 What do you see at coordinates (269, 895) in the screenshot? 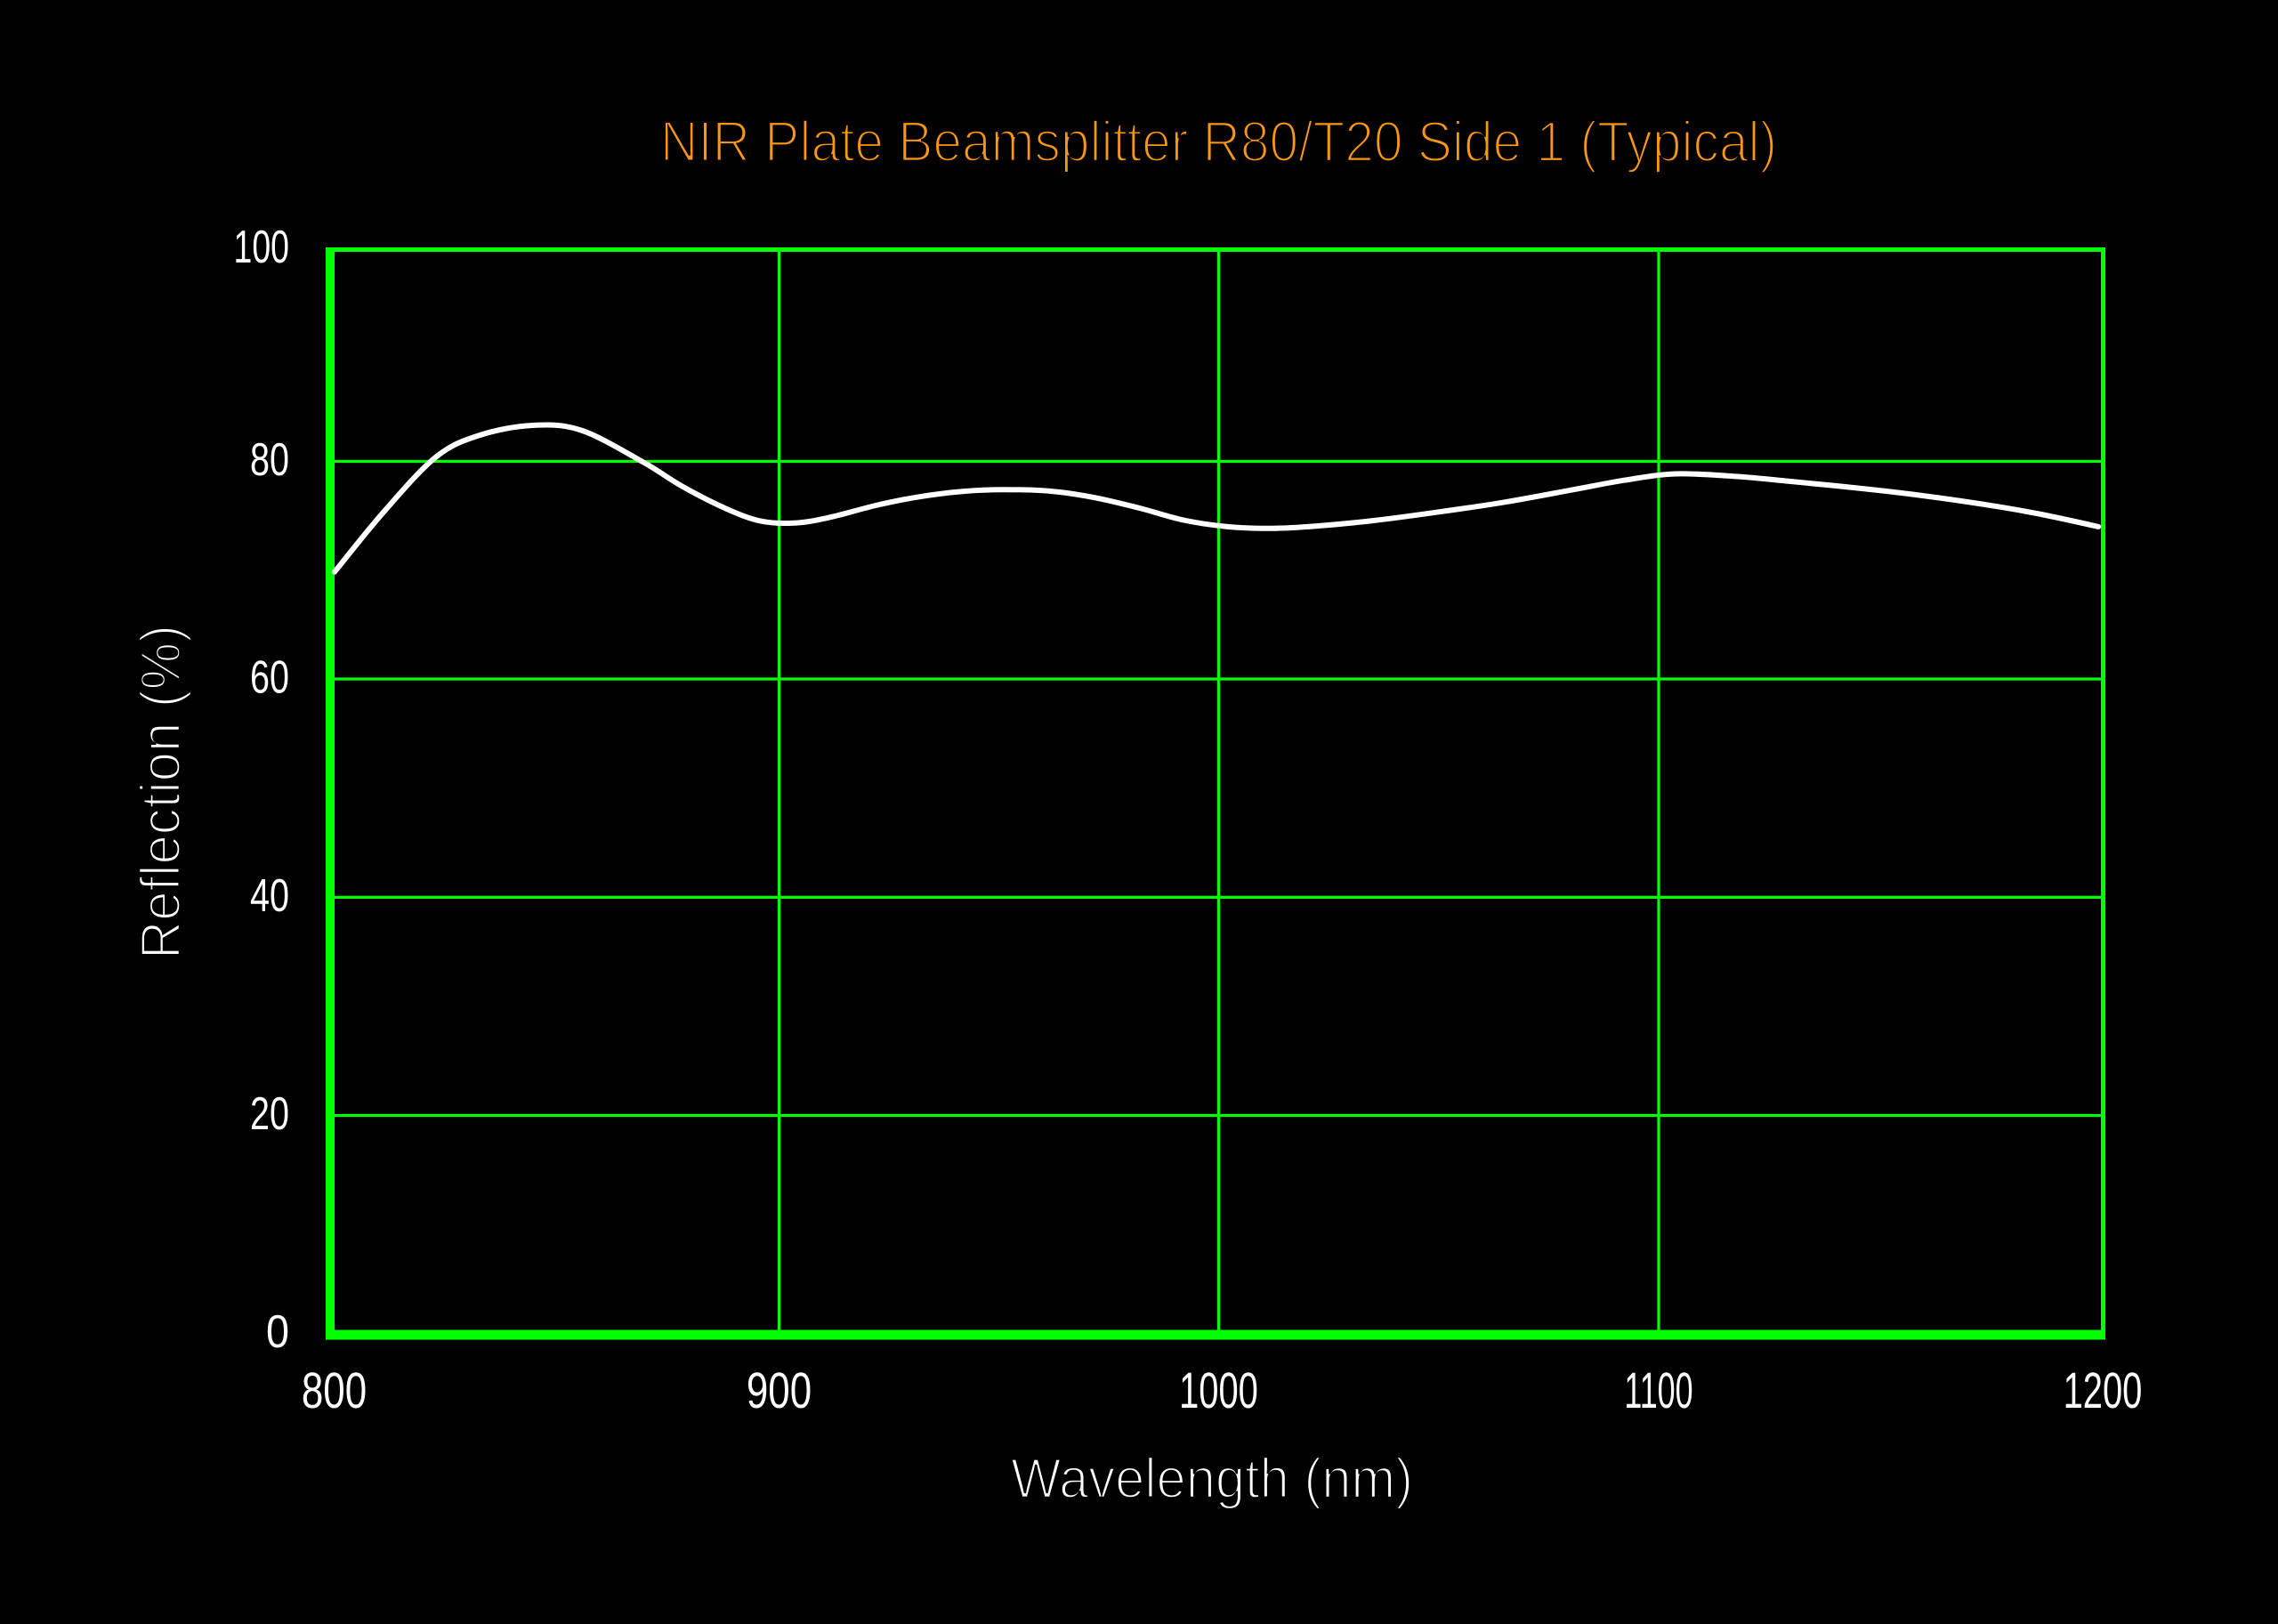
I see `svg-text: 40` at bounding box center [269, 895].